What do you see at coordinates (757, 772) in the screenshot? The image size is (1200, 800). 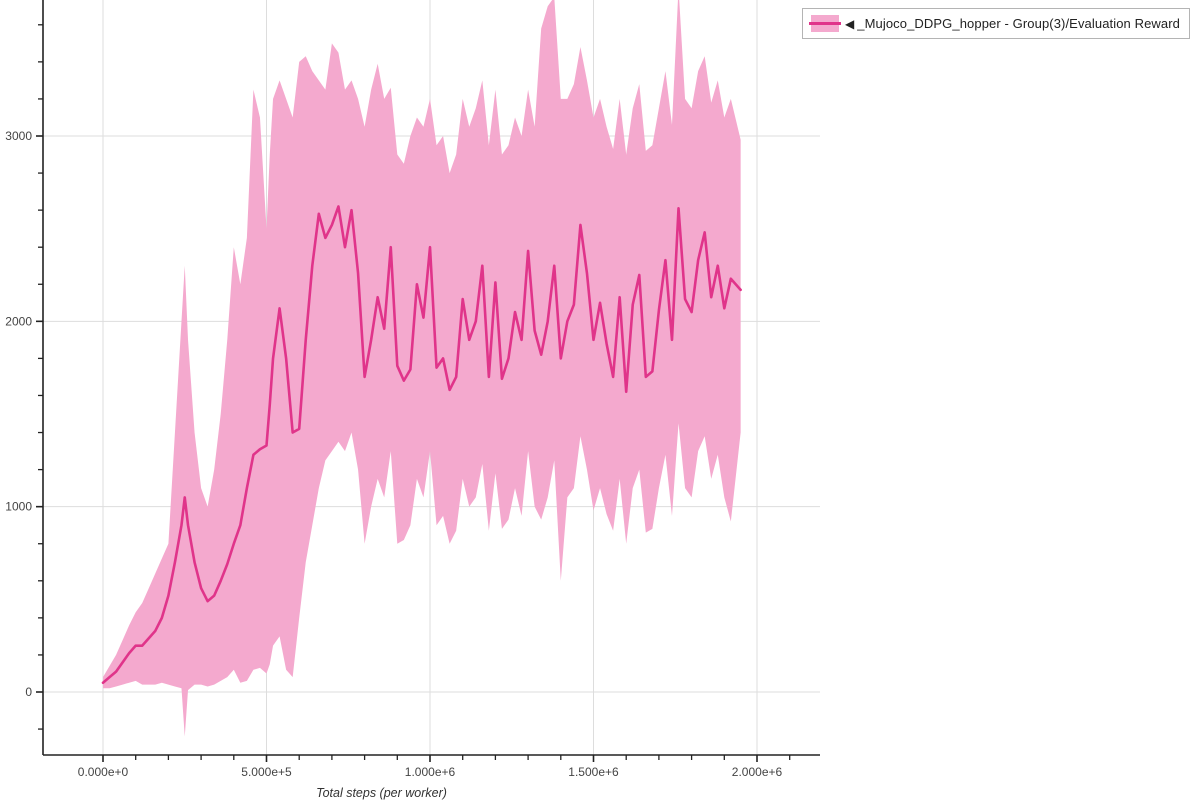 I see `x-tick-label: 2.000e+6` at bounding box center [757, 772].